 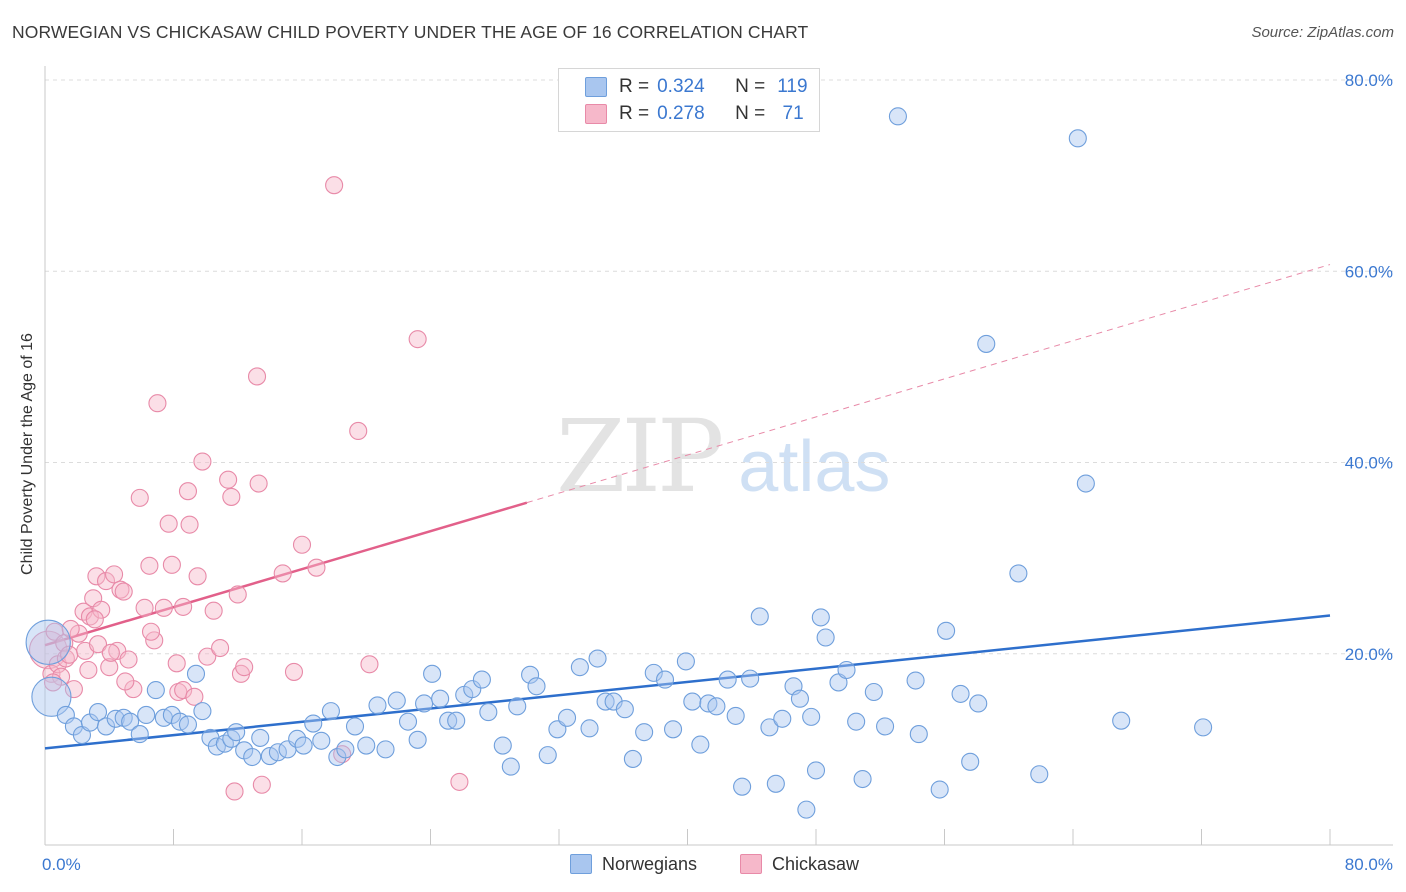 I want to click on bottom-legend-label-chickasaw: Chickasaw, so click(x=816, y=863).